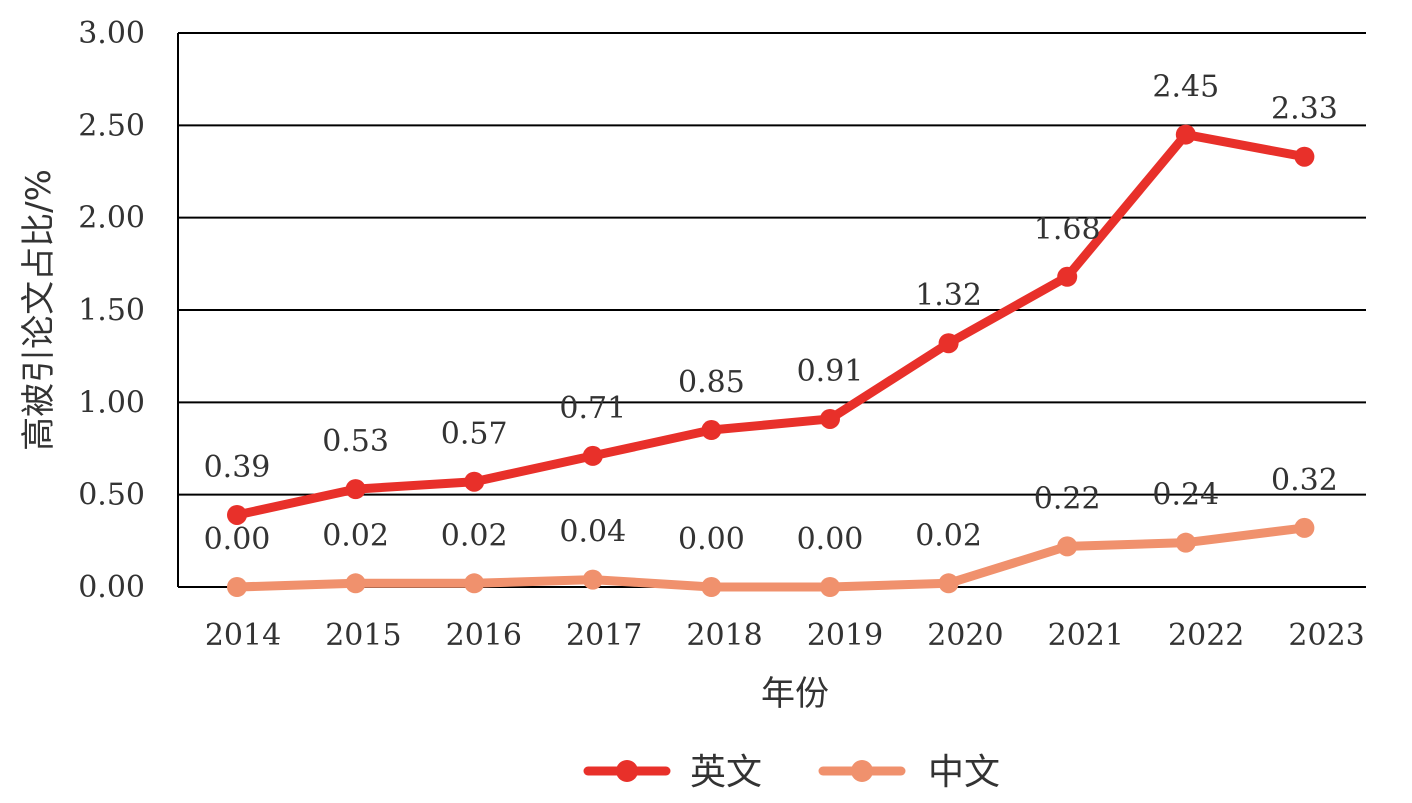 The width and height of the screenshot is (1412, 803). Describe the element at coordinates (964, 772) in the screenshot. I see `legend-label: 中文` at that location.